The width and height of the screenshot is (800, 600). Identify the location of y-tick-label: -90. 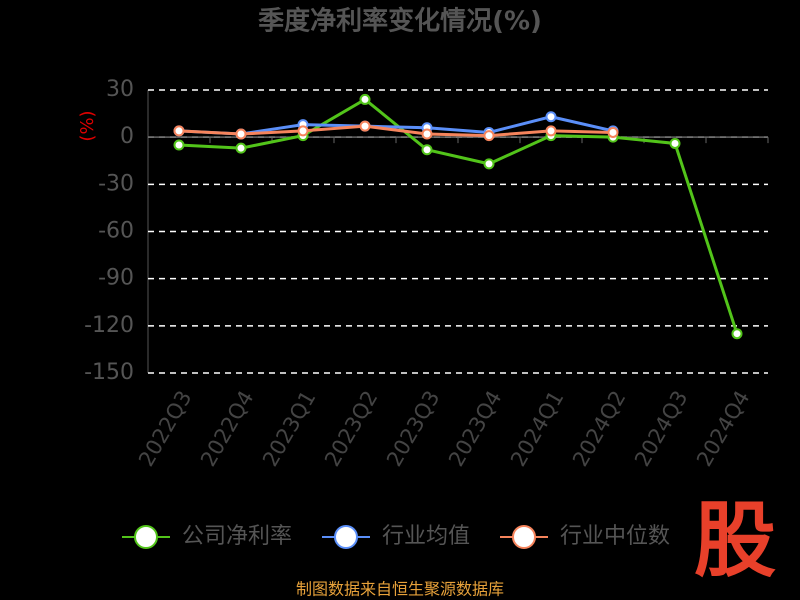
(116, 278).